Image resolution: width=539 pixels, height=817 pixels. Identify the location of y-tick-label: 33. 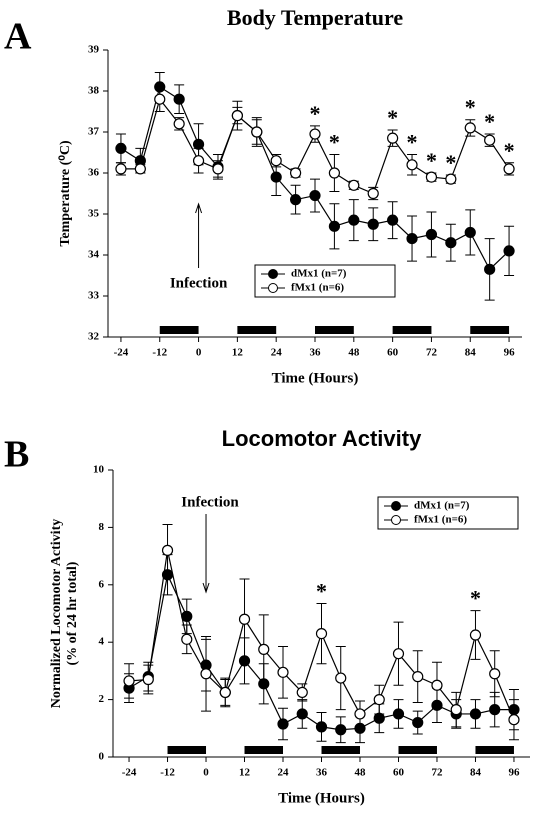
(94, 296).